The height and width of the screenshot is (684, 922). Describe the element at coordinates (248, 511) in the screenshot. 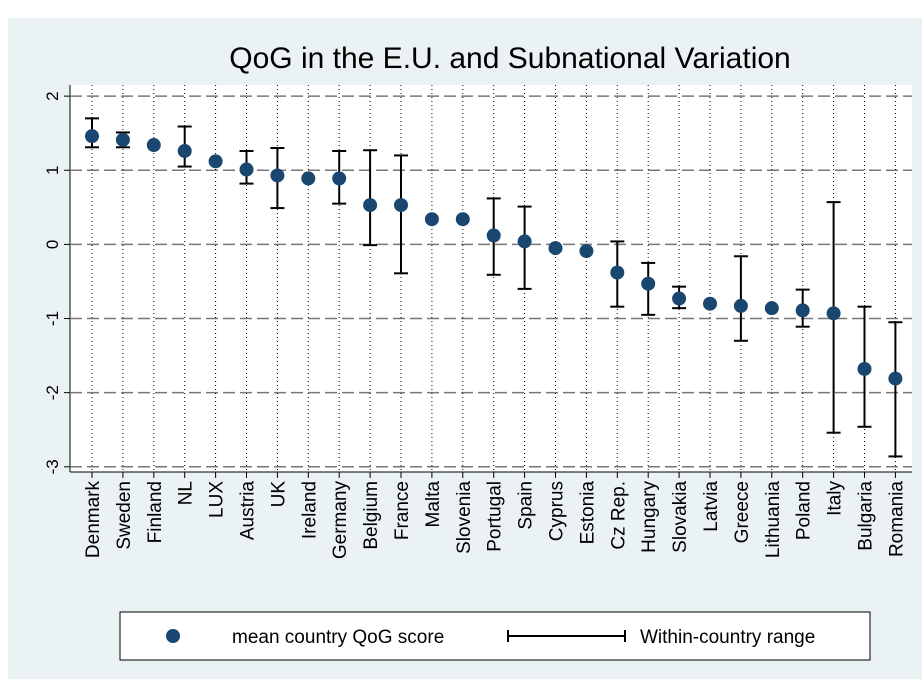

I see `x-tick-label: Austria` at that location.